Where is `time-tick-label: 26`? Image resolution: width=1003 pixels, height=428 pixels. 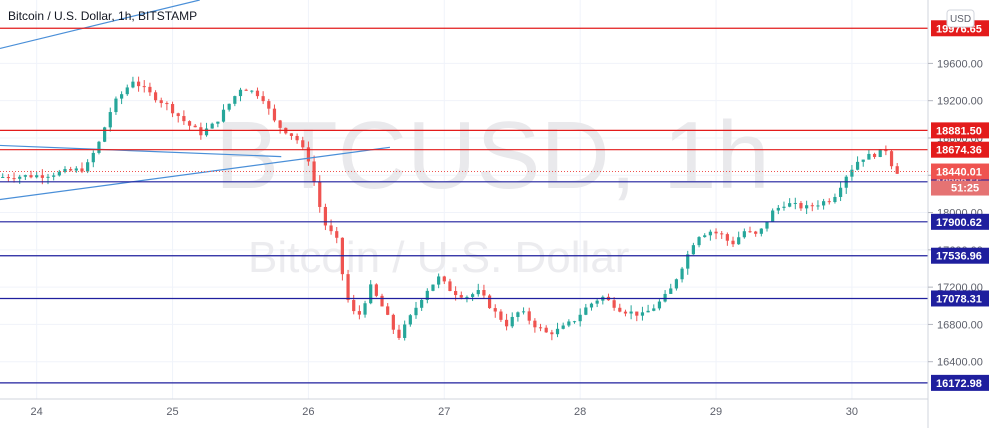
time-tick-label: 26 is located at coordinates (308, 412).